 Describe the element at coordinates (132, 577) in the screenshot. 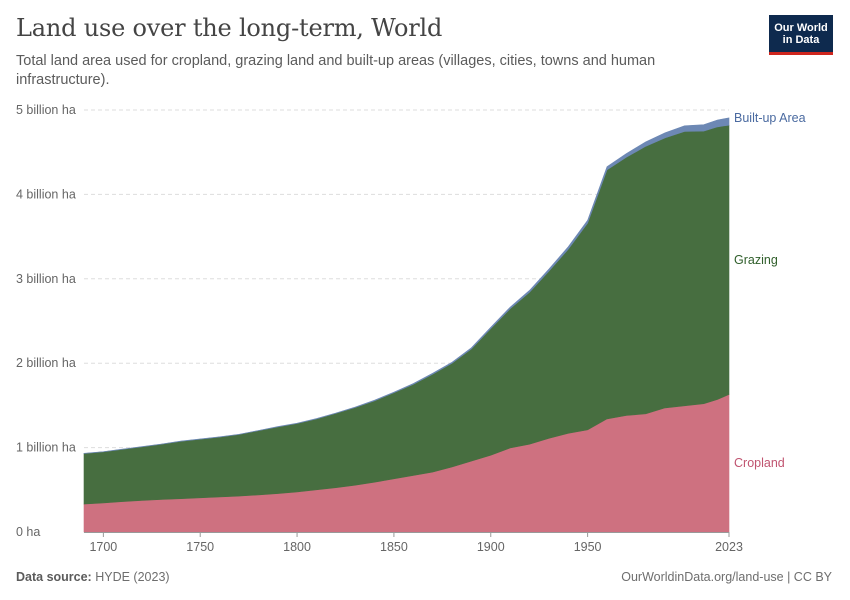

I see `data-source-value: HYDE (2023)` at that location.